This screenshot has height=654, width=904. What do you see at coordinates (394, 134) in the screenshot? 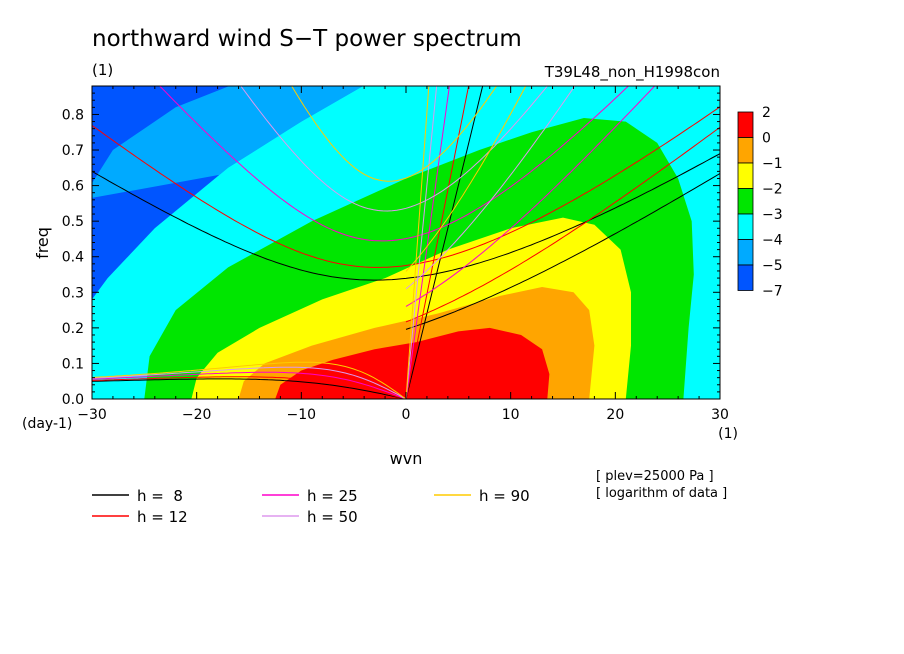
I see `ig-wave-curve-h90` at bounding box center [394, 134].